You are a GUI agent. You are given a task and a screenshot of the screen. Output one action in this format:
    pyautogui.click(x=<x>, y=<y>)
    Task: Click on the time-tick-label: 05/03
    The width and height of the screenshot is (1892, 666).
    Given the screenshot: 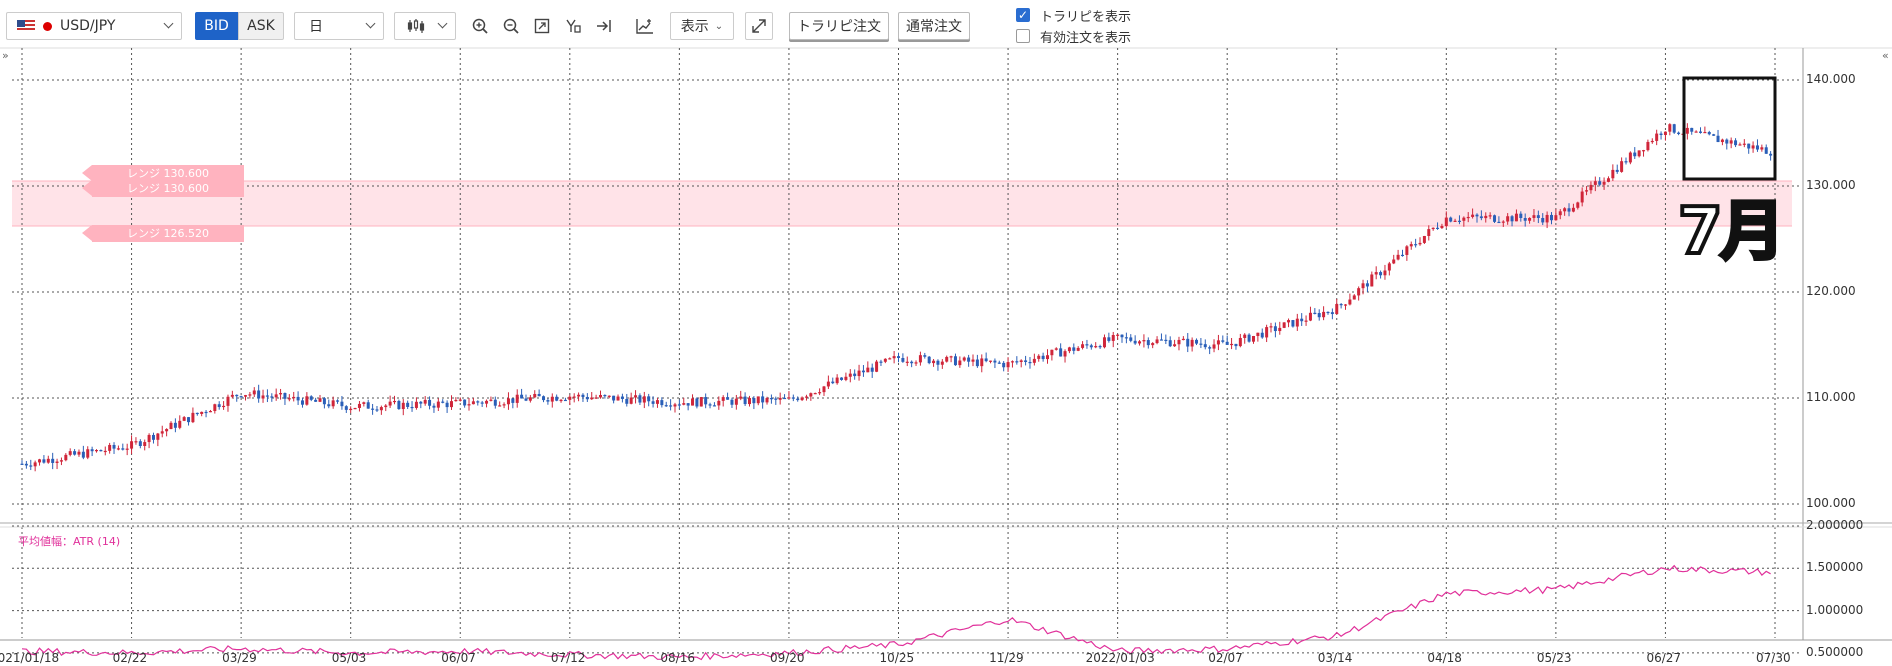 What is the action you would take?
    pyautogui.click(x=349, y=658)
    